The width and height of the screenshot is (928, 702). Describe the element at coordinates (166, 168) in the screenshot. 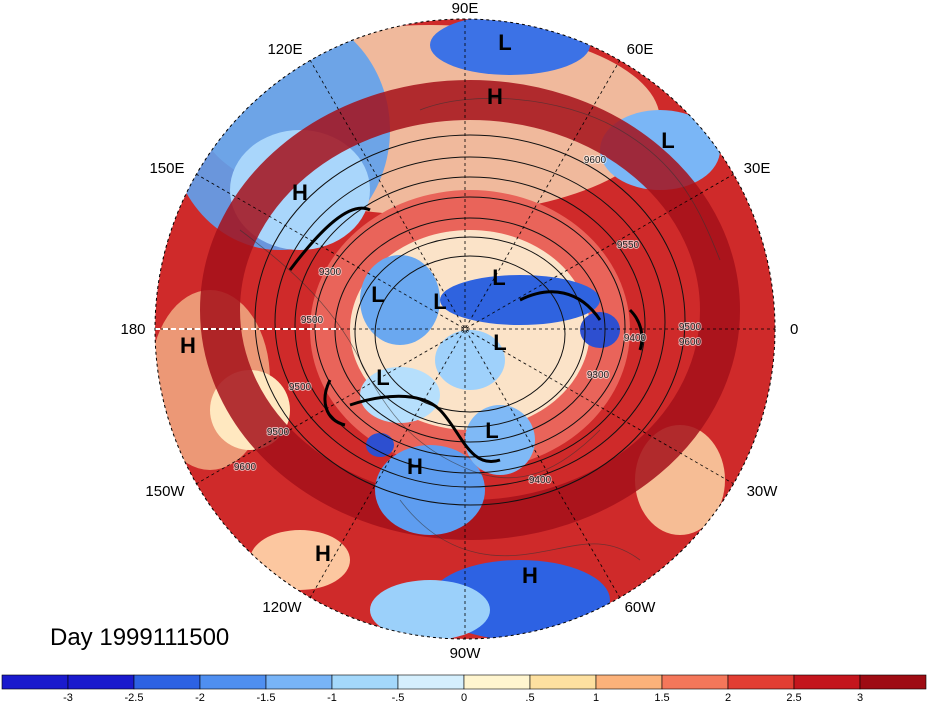

I see `longitude-label: 150E` at that location.